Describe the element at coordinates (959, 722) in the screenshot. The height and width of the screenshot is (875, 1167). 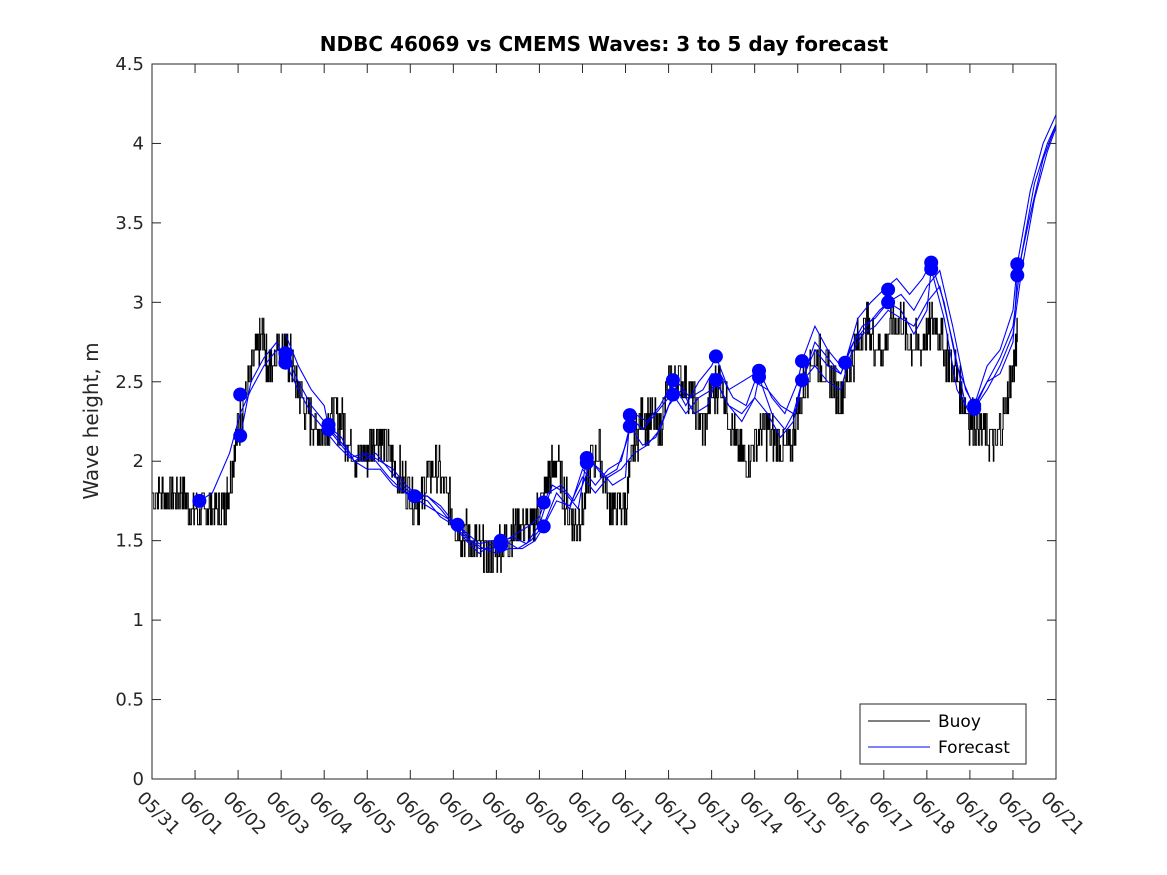
I see `legend-label-buoy: Buoy` at that location.